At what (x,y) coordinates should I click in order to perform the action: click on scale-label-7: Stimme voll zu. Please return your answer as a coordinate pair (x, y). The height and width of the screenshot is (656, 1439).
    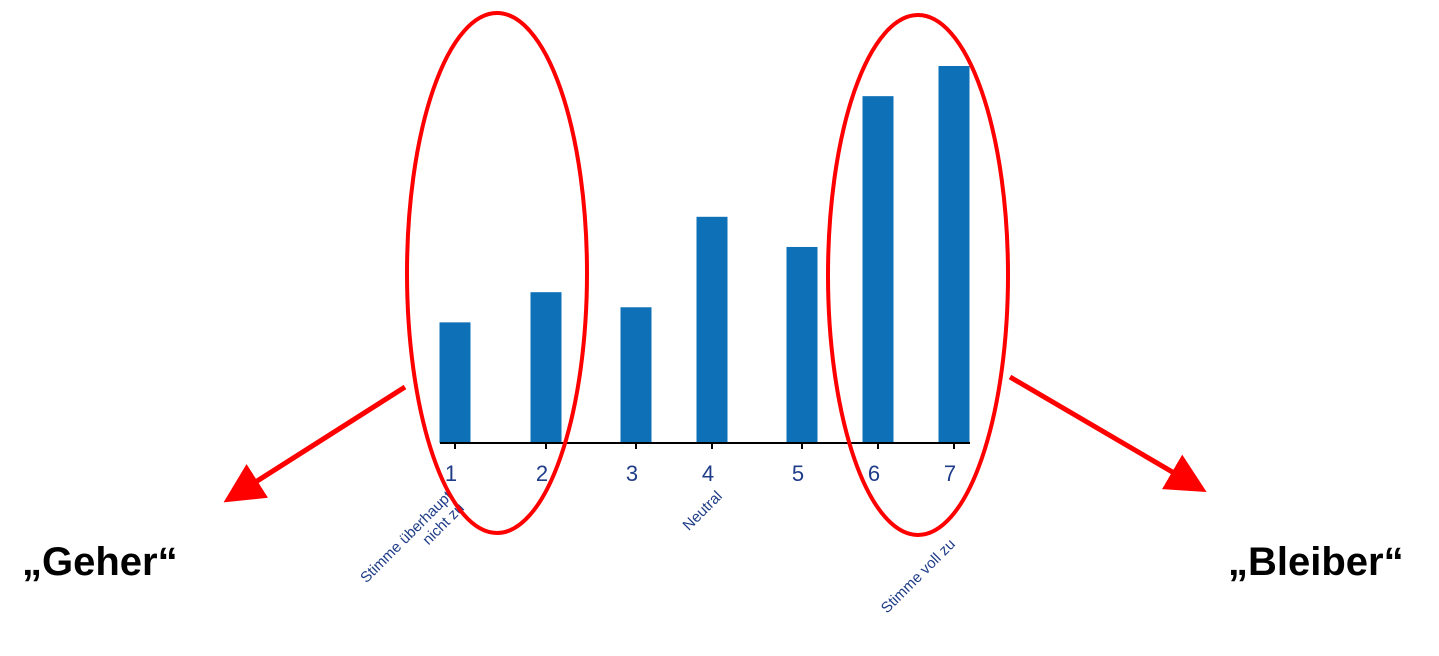
    Looking at the image, I should click on (918, 576).